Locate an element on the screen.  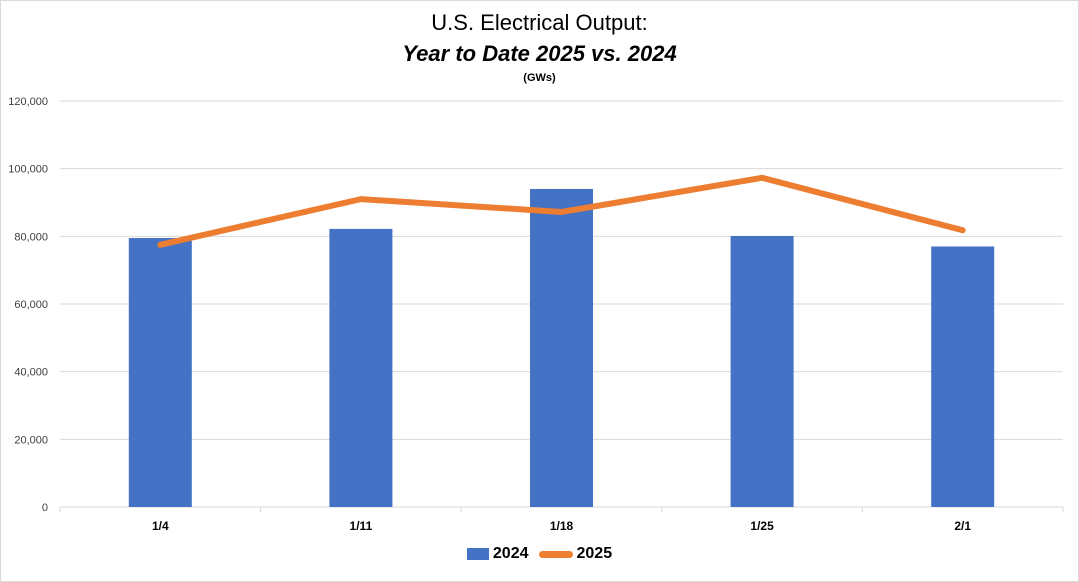
legend-item-2025: 2025 is located at coordinates (575, 554).